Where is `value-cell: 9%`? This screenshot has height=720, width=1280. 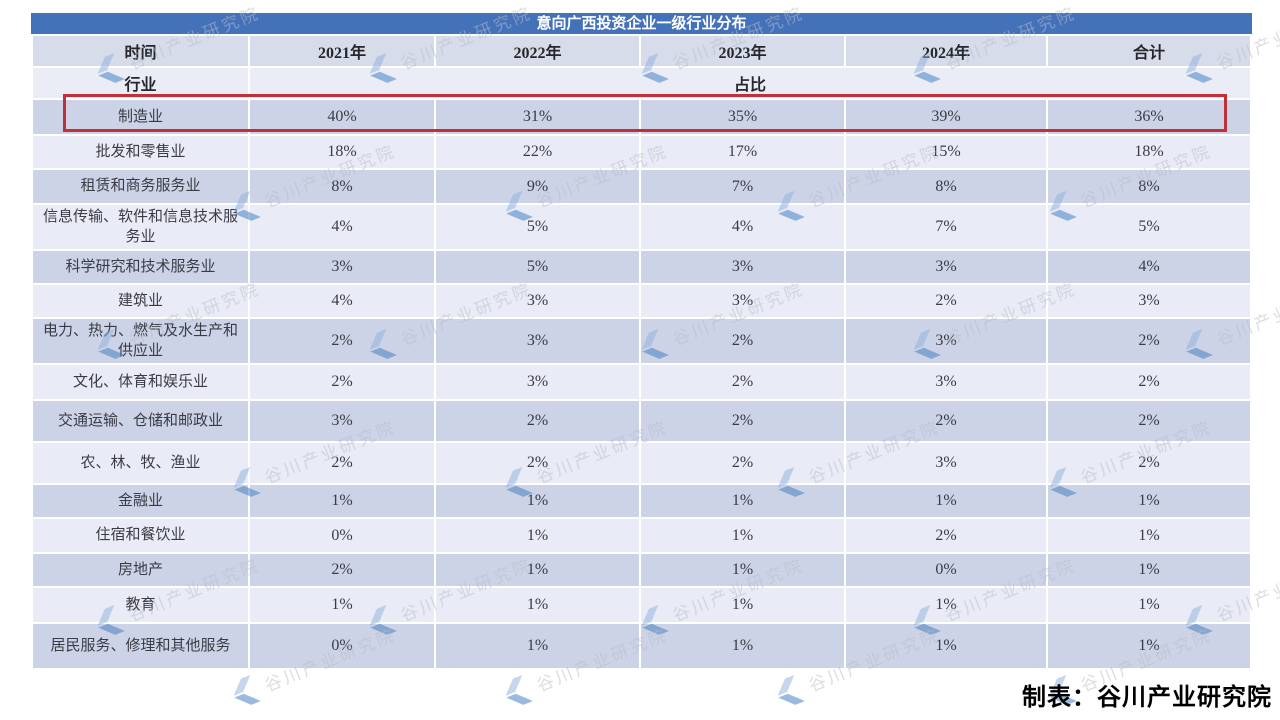
value-cell: 9% is located at coordinates (537, 186).